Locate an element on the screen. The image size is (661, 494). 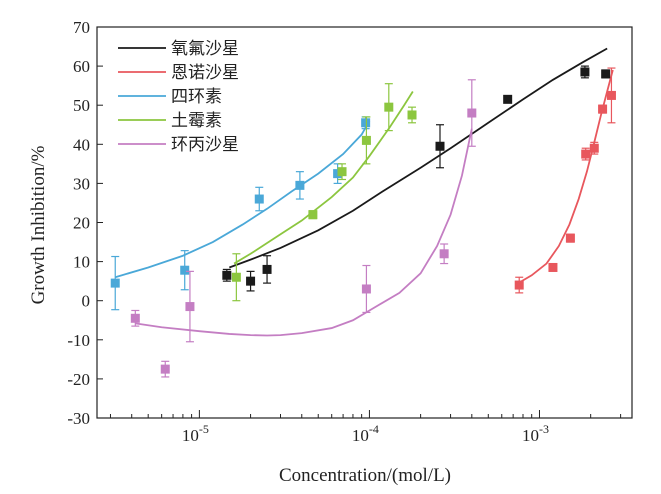
y-tick-label: -30 is located at coordinates (78, 418).